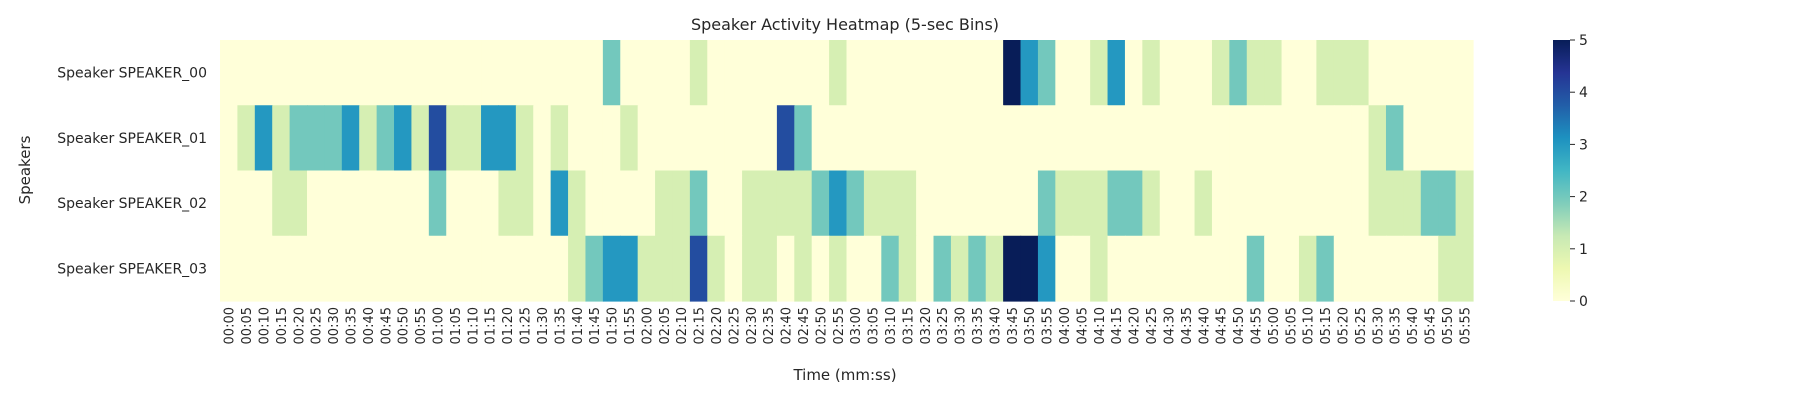 Image resolution: width=1800 pixels, height=400 pixels. I want to click on x-tick-label: 05:15, so click(1326, 325).